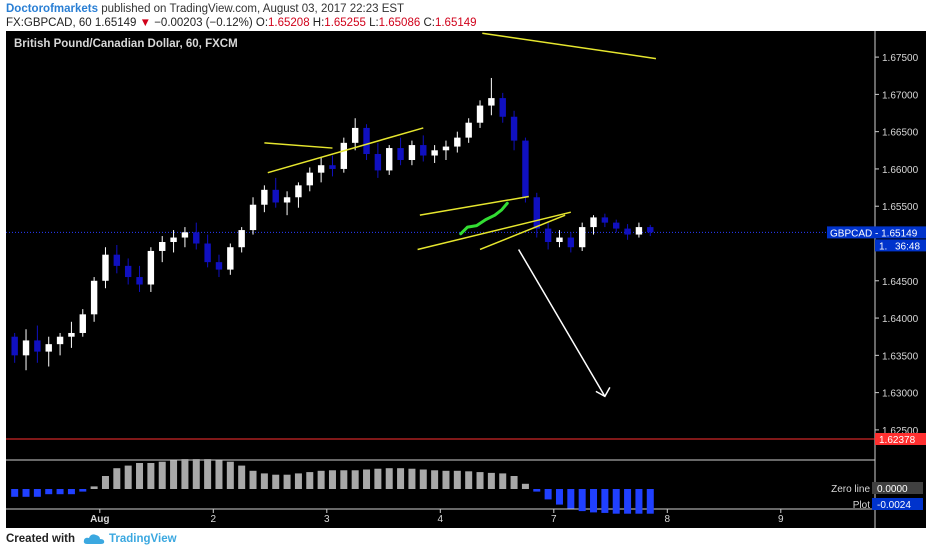 The image size is (932, 550). I want to click on x-tick-label: 3, so click(327, 519).